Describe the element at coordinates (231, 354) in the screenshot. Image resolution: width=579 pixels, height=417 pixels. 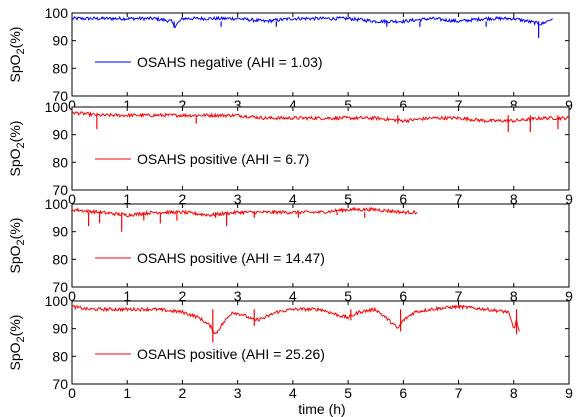
I see `legend-label: OSAHS positive (AHI = 25.26)` at that location.